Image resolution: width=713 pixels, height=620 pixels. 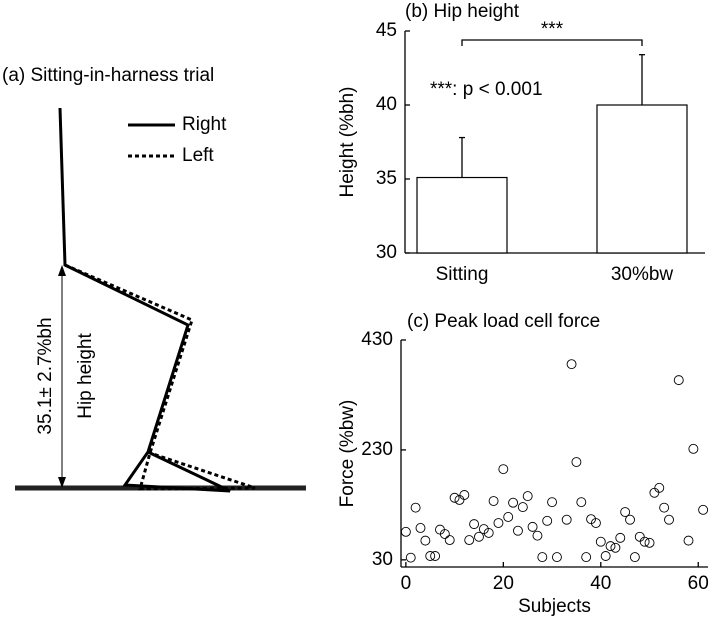 I want to click on x-tick-label: 0, so click(x=406, y=583).